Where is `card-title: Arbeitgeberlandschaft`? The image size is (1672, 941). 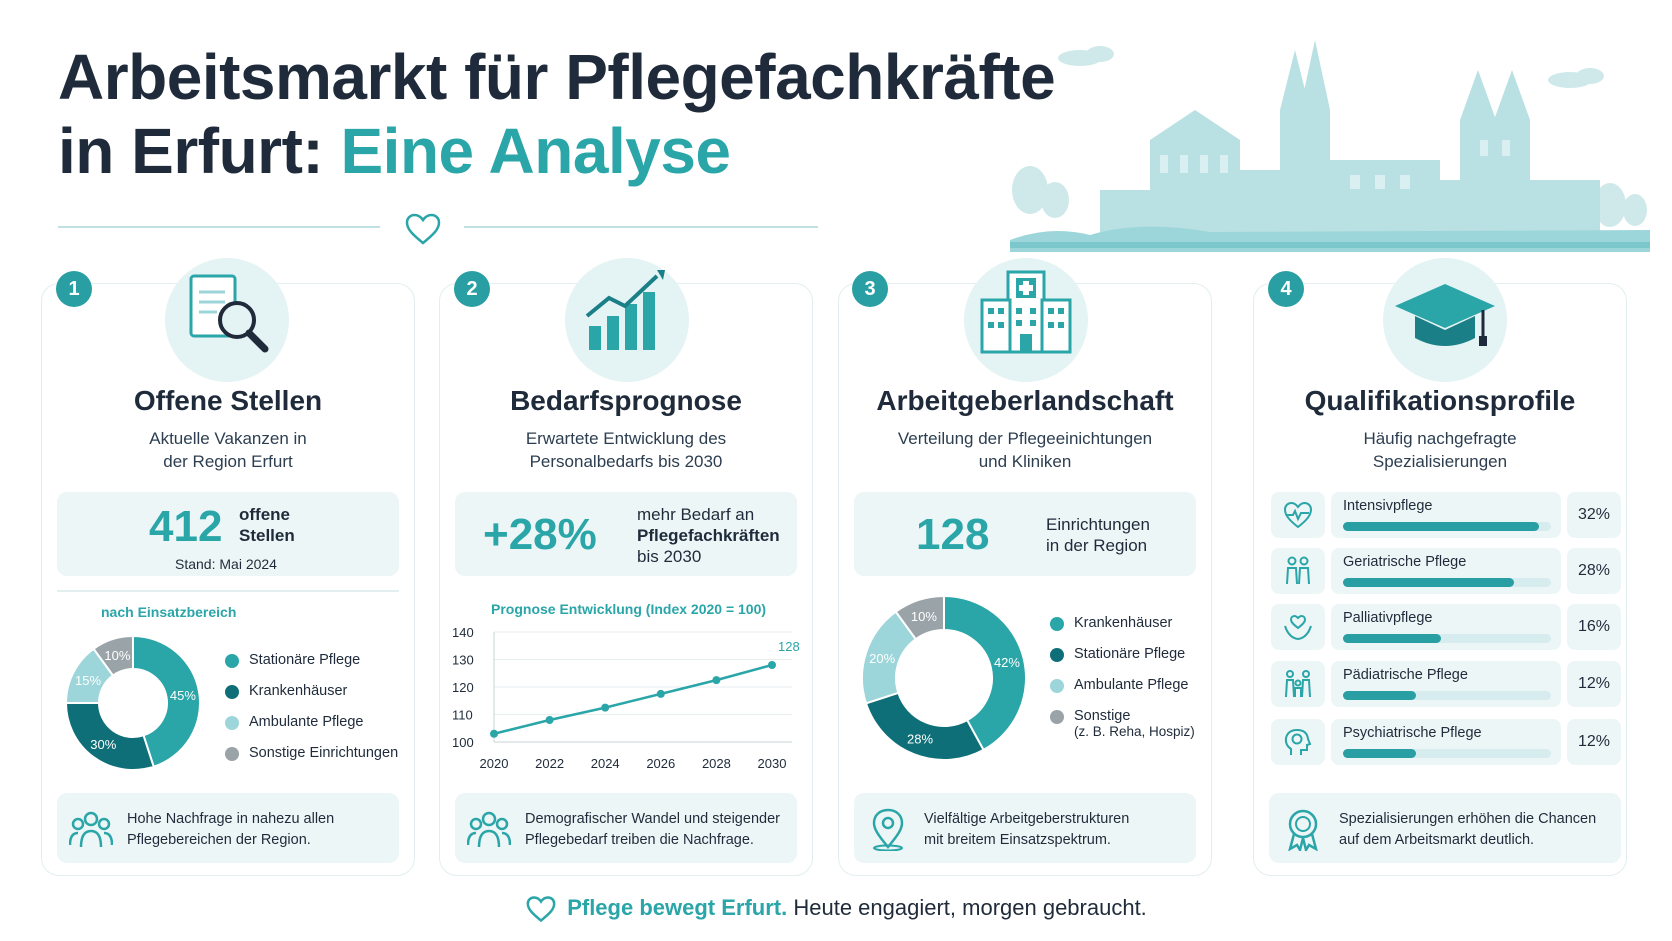
card-title: Arbeitgeberlandschaft is located at coordinates (1025, 400).